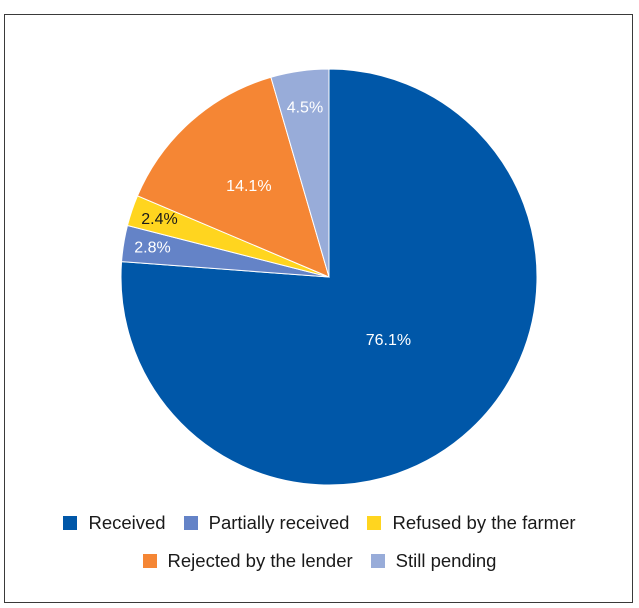 This screenshot has height=608, width=639. I want to click on legend-label: Still pending, so click(446, 560).